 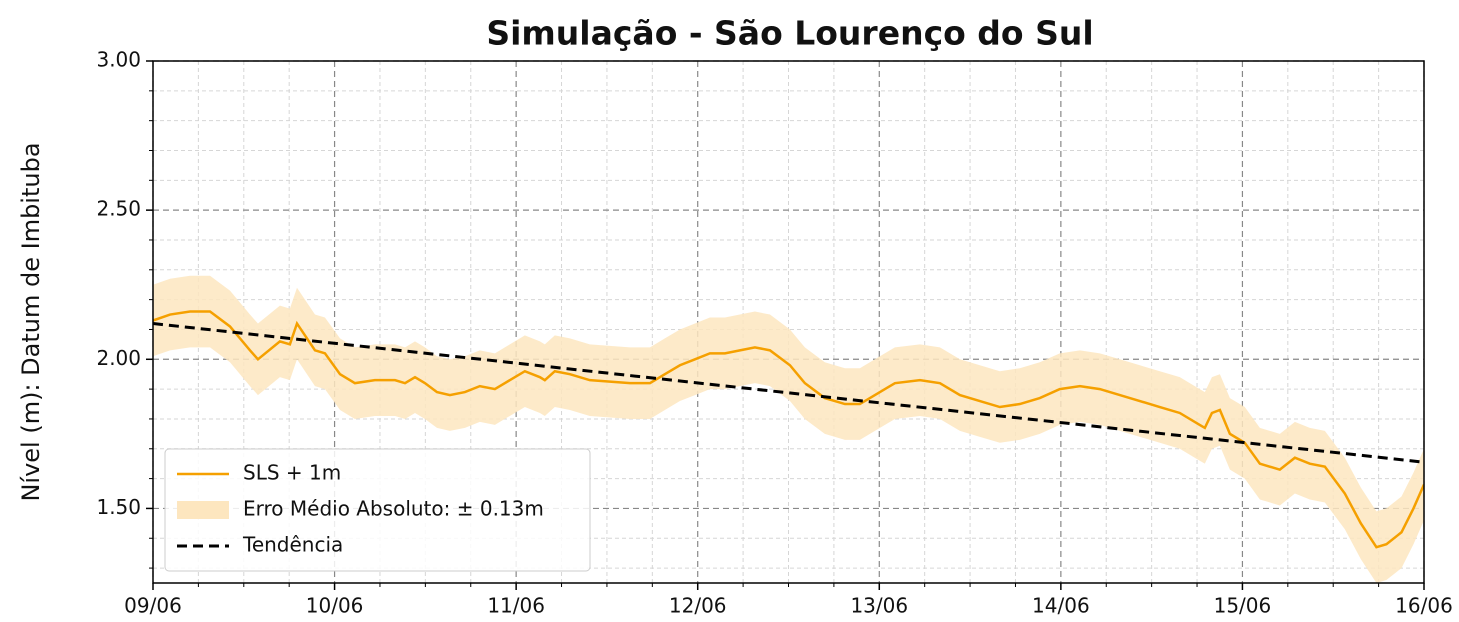 What do you see at coordinates (698, 606) in the screenshot?
I see `x-tick-label: 12/06` at bounding box center [698, 606].